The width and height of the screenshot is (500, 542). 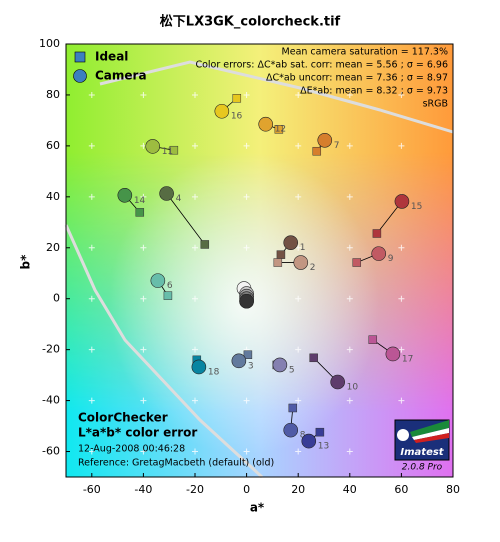 What do you see at coordinates (353, 387) in the screenshot?
I see `patch-label: 10` at bounding box center [353, 387].